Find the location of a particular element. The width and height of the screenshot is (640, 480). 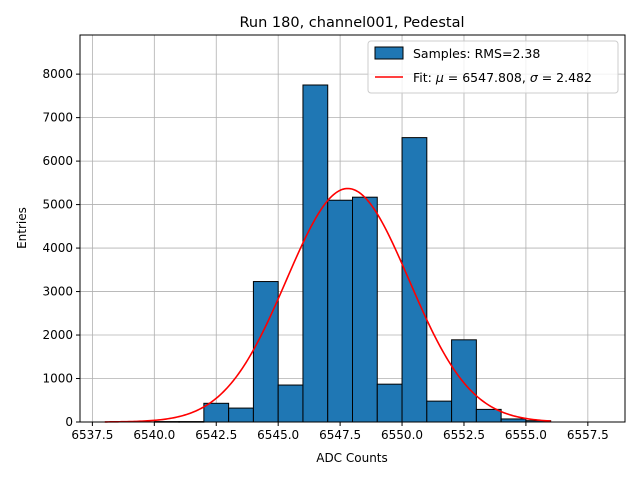

y-tick-label: 2000 is located at coordinates (57, 335).